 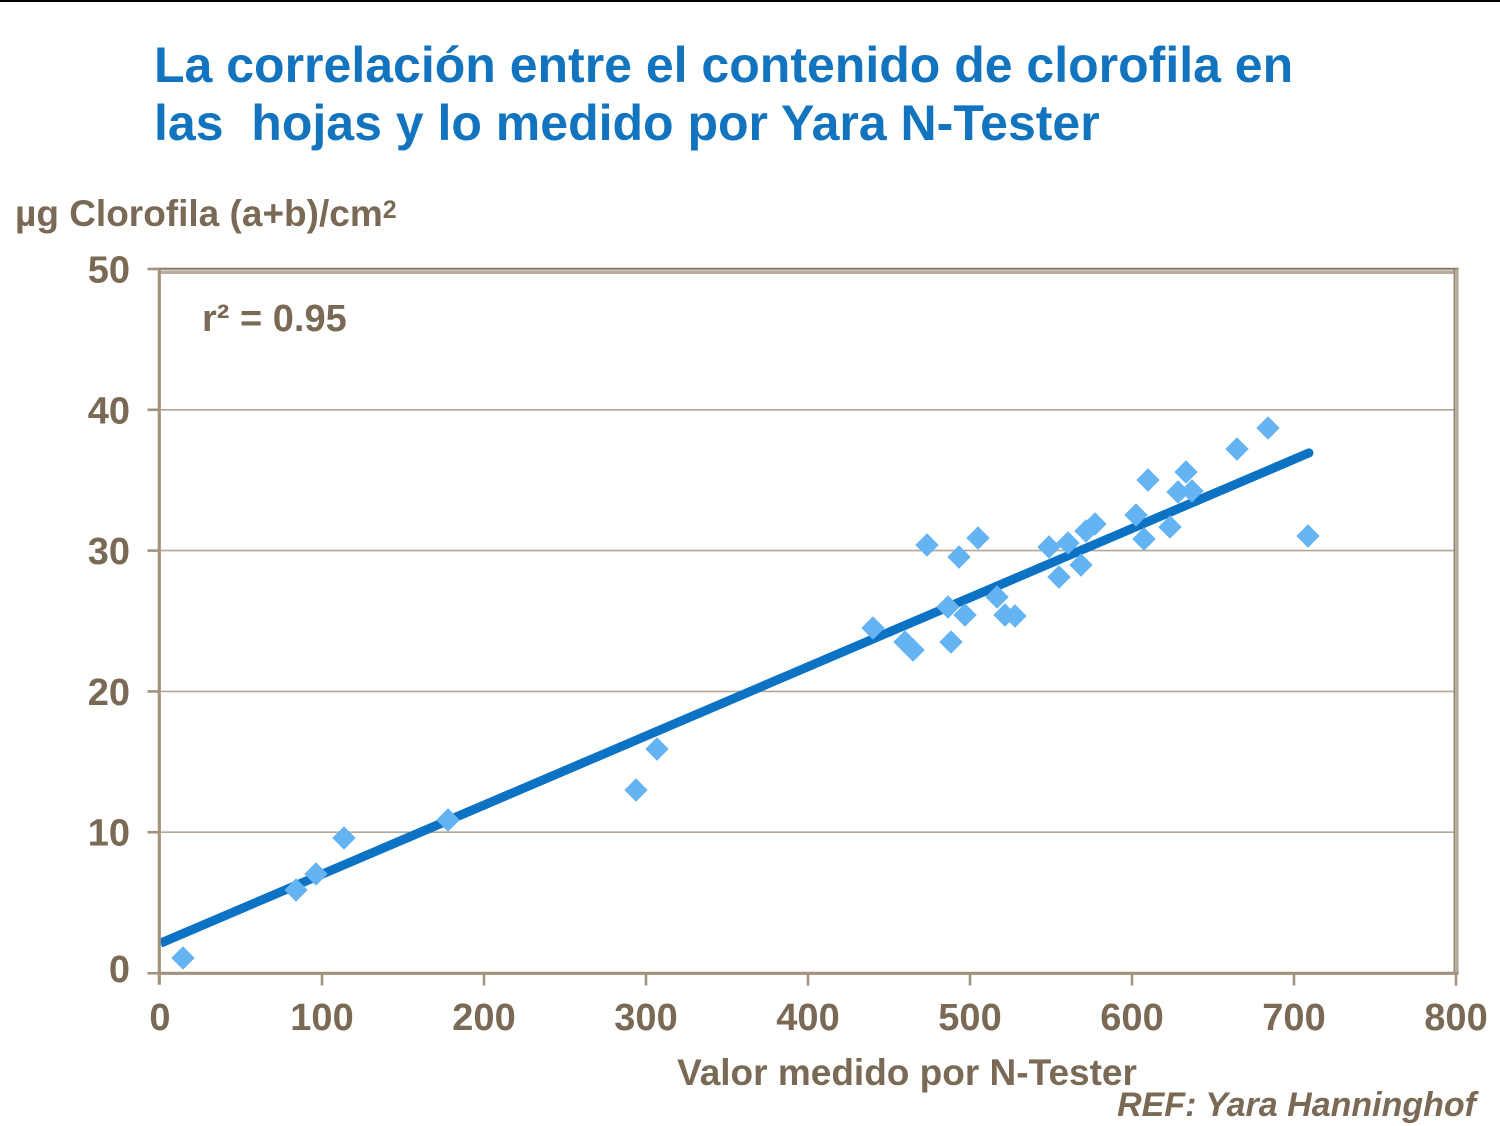 What do you see at coordinates (907, 1072) in the screenshot?
I see `svg-text: Valor medido por N-Tester` at bounding box center [907, 1072].